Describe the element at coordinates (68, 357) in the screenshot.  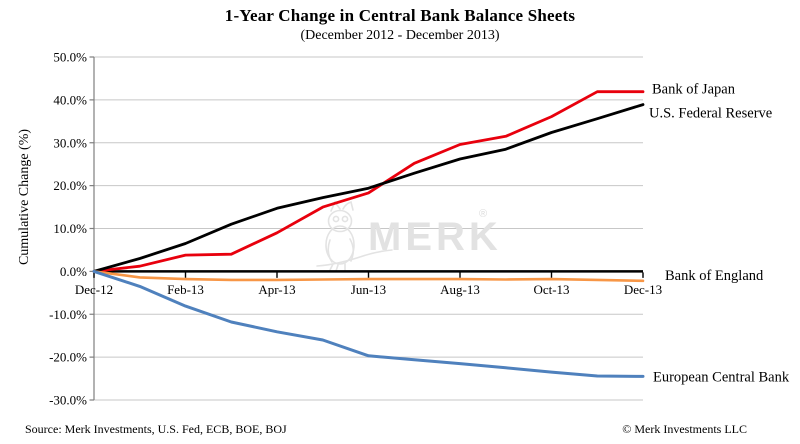
I see `y-tick-label: -20.0%` at that location.